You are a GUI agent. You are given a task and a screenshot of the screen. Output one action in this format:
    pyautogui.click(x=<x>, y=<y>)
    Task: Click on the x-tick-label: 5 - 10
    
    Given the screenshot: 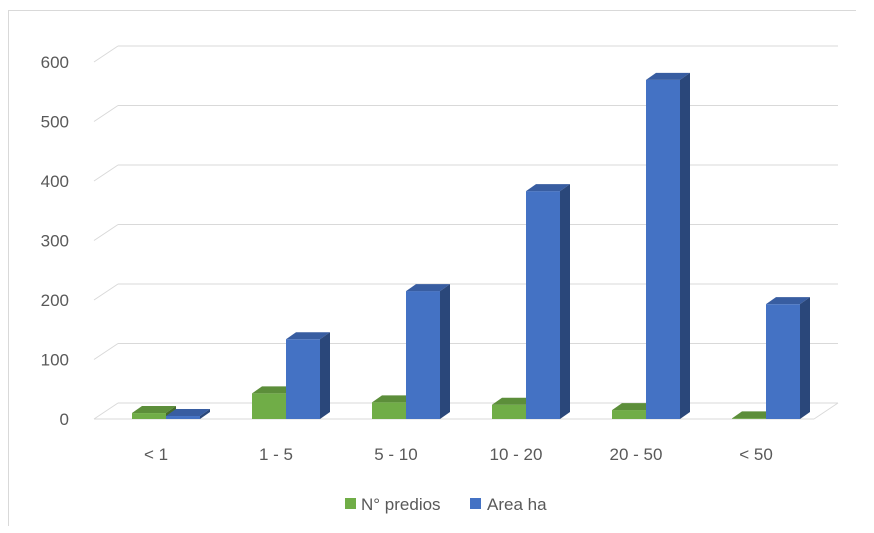 What is the action you would take?
    pyautogui.click(x=395, y=454)
    